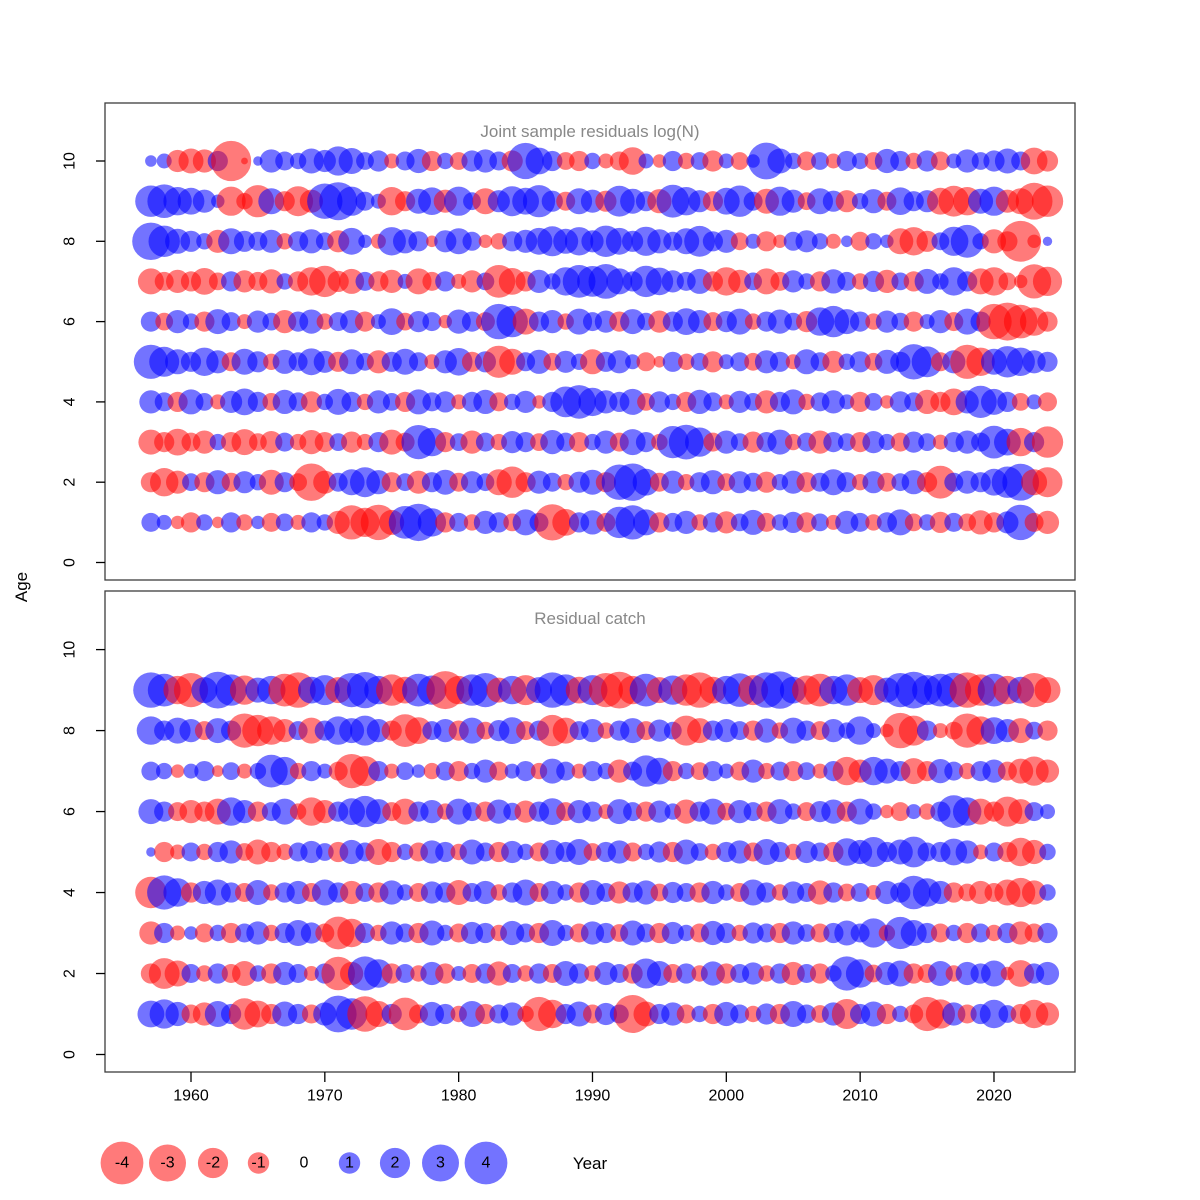  I want to click on y-tick-label: 0, so click(70, 1054).